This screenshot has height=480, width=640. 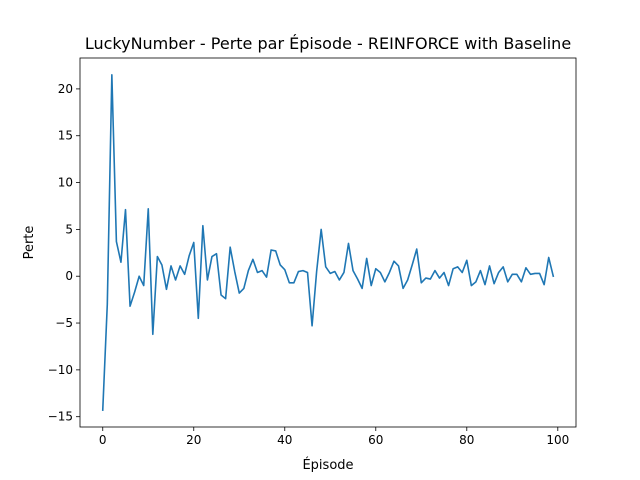 I want to click on x-tick-label: 80, so click(x=466, y=440).